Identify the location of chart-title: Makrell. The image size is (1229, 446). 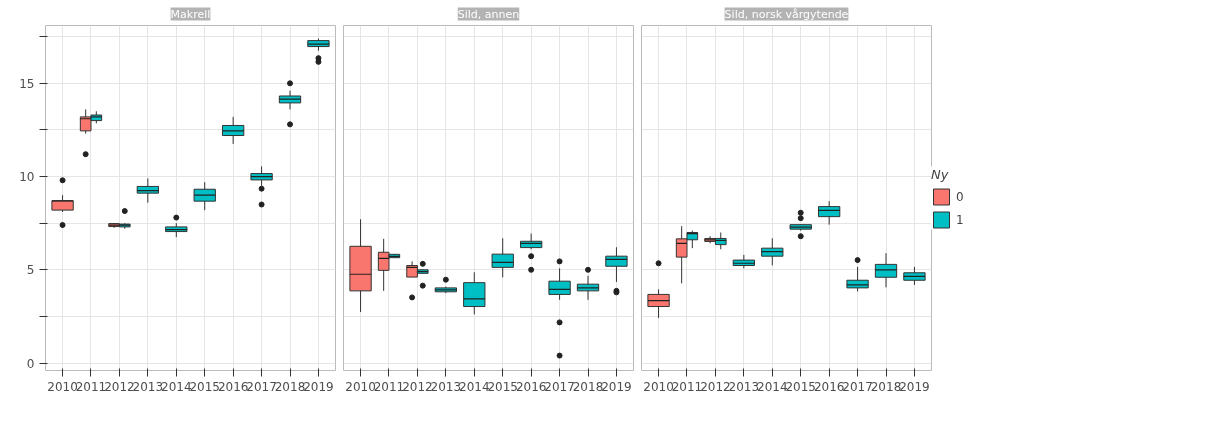
(190, 14).